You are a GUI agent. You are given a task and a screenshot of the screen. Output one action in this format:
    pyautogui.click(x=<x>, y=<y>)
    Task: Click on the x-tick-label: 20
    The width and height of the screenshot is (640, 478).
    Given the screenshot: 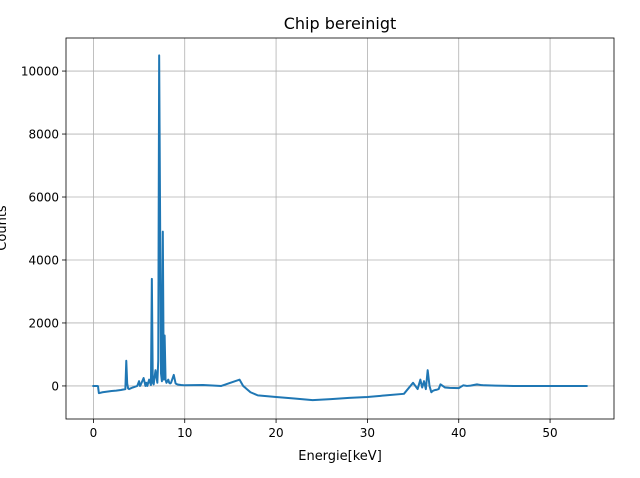 What is the action you would take?
    pyautogui.click(x=275, y=433)
    